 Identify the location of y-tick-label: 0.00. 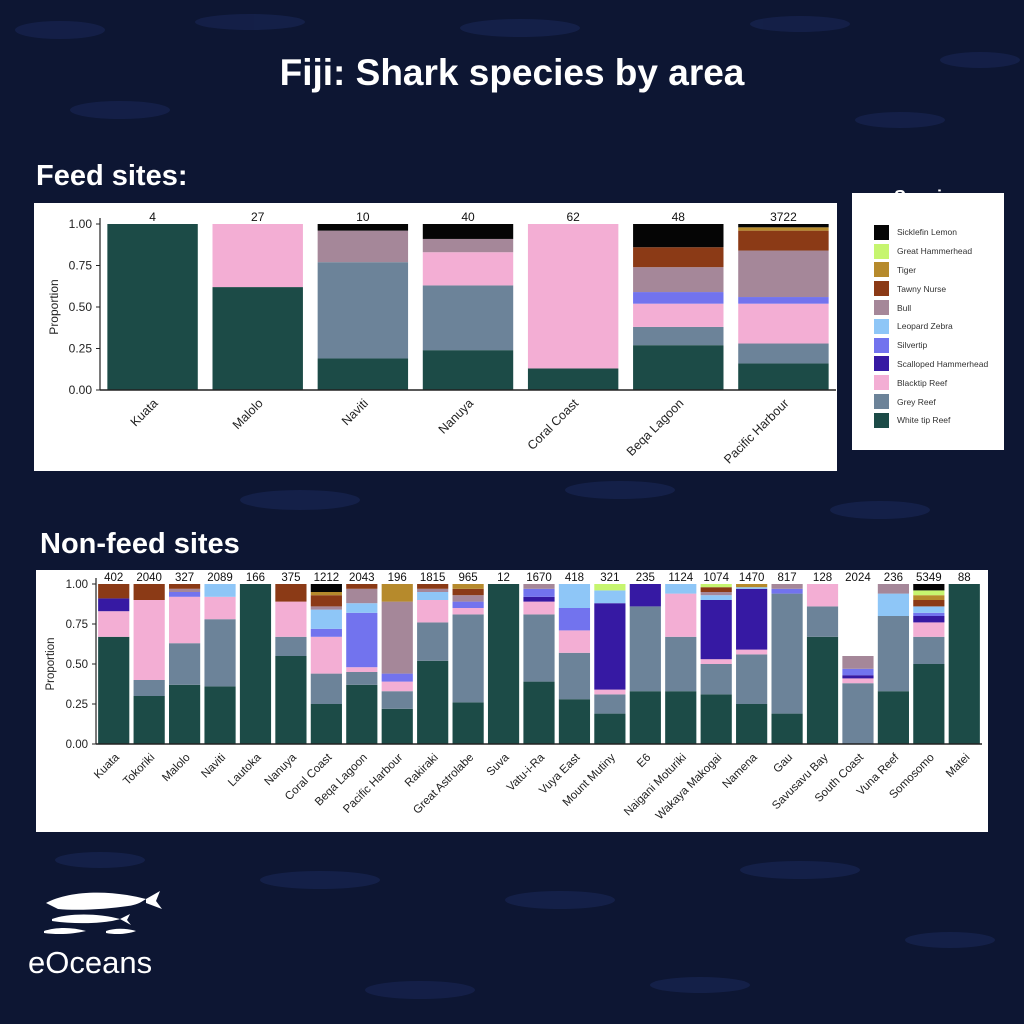
(77, 745).